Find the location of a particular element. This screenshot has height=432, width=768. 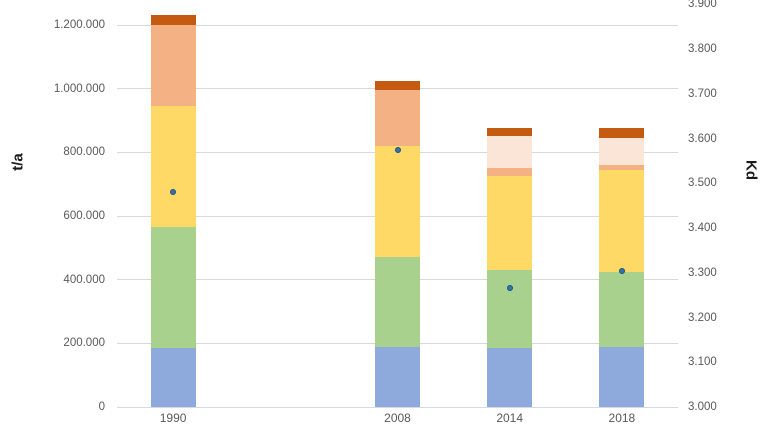

bar-1990-segment-dark-orange is located at coordinates (173, 20).